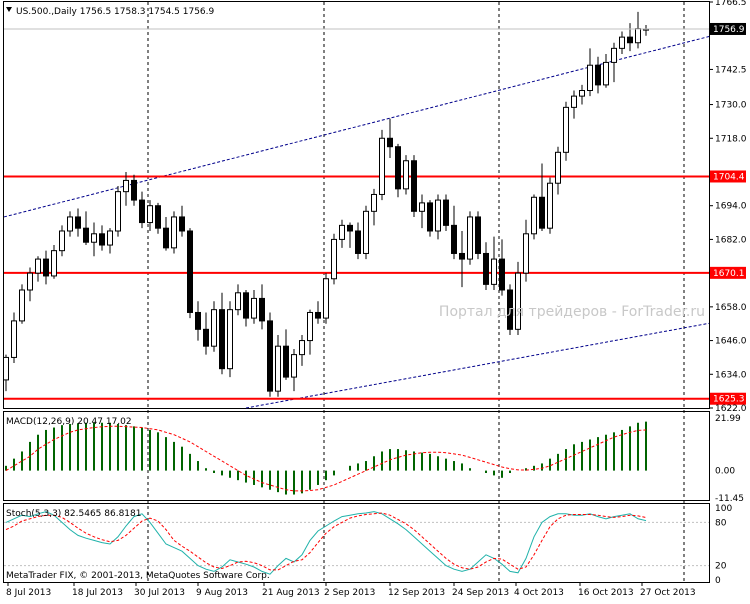 This screenshot has height=604, width=750. I want to click on price-tick-label: 1730.0, so click(731, 106).